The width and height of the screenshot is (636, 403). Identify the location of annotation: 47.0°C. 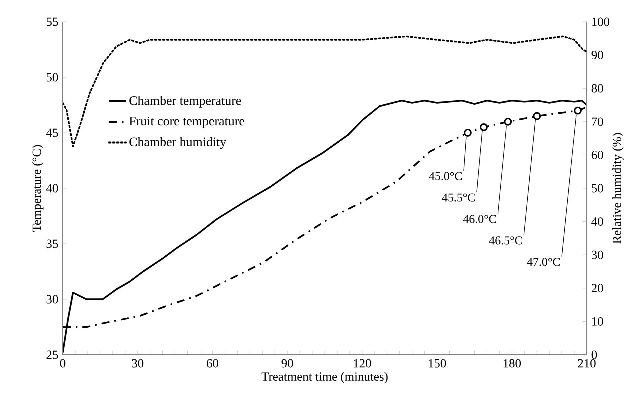
(543, 262).